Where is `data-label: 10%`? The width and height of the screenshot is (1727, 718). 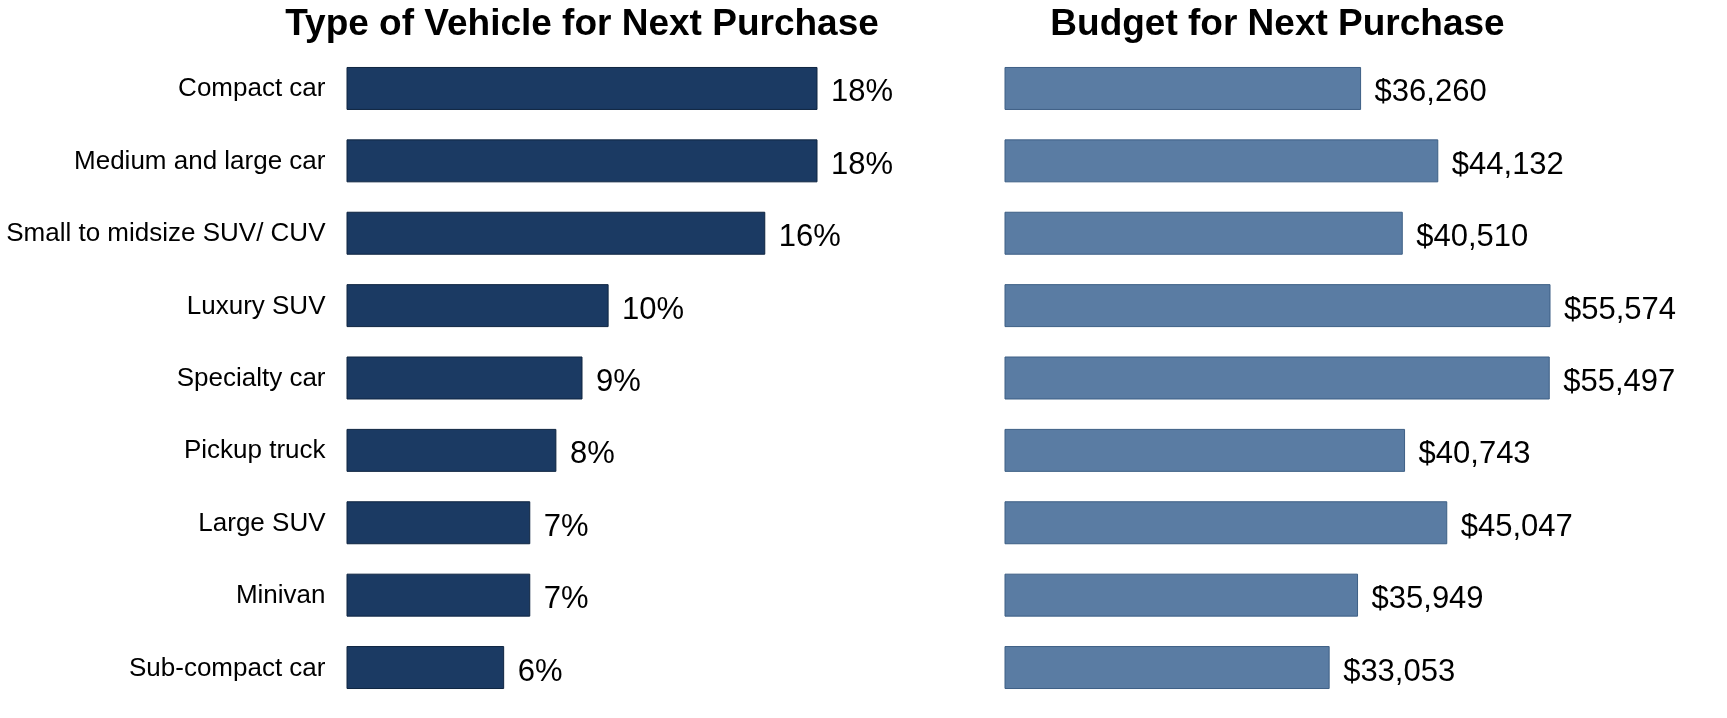 data-label: 10% is located at coordinates (653, 308).